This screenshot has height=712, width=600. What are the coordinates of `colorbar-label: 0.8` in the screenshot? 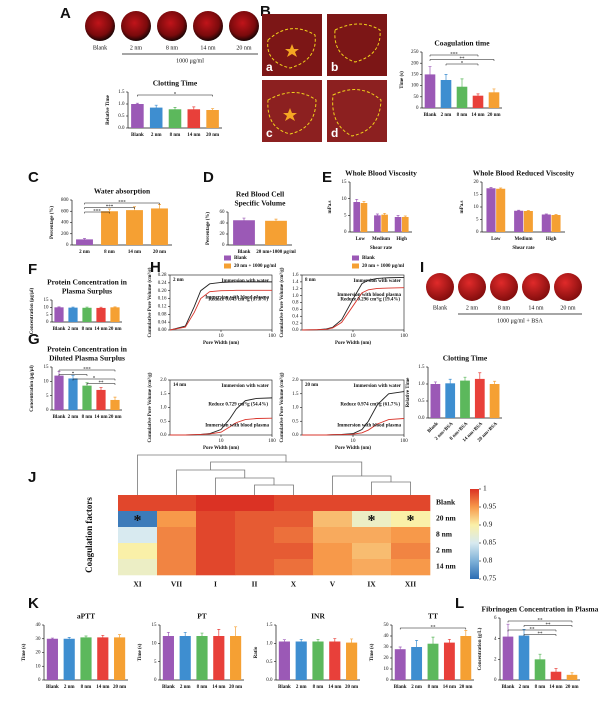 It's located at (488, 560).